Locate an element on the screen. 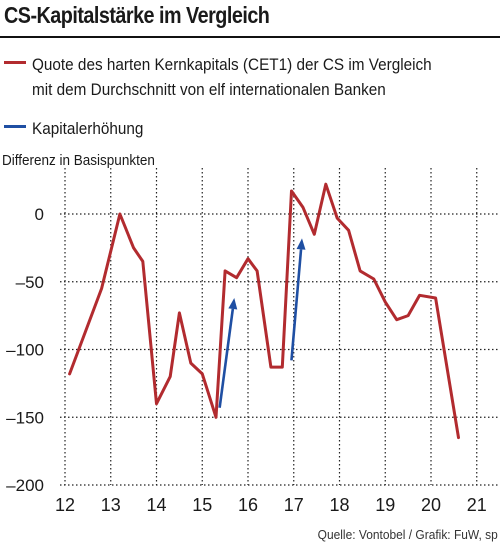 Image resolution: width=500 pixels, height=545 pixels. chart-title: CS-Kapitalstärke im Vergleich is located at coordinates (137, 15).